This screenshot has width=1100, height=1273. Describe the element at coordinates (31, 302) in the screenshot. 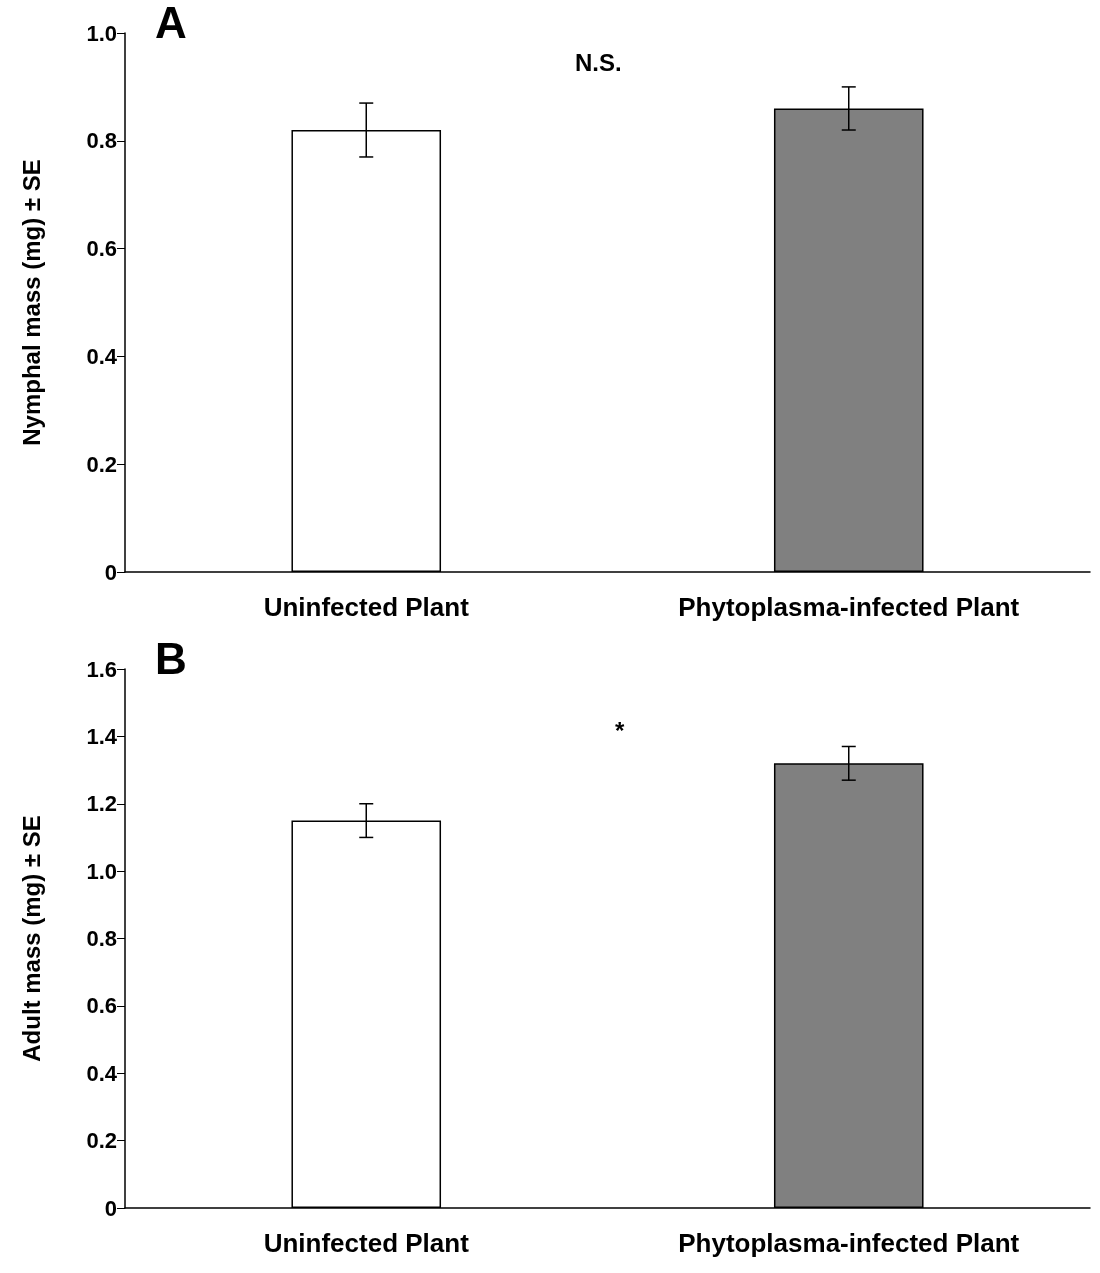

I see `y-axis-title: Nymphal mass (mg) ± SE` at that location.